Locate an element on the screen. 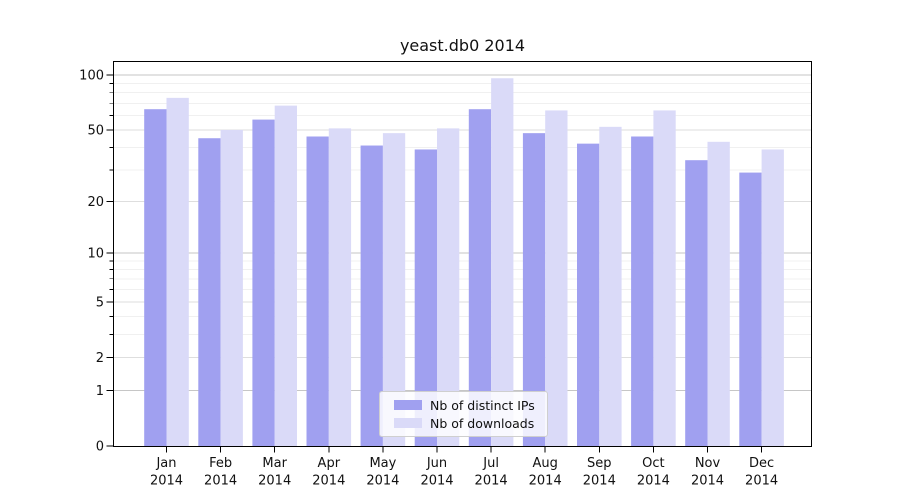  legend-label-downloads: Nb of downloads is located at coordinates (482, 423).